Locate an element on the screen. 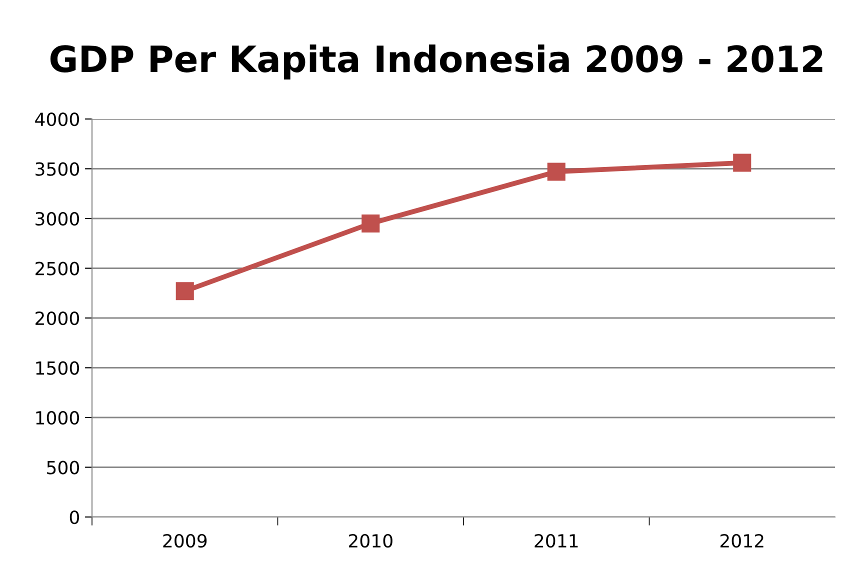  y-tick-label: 1000 is located at coordinates (57, 417).